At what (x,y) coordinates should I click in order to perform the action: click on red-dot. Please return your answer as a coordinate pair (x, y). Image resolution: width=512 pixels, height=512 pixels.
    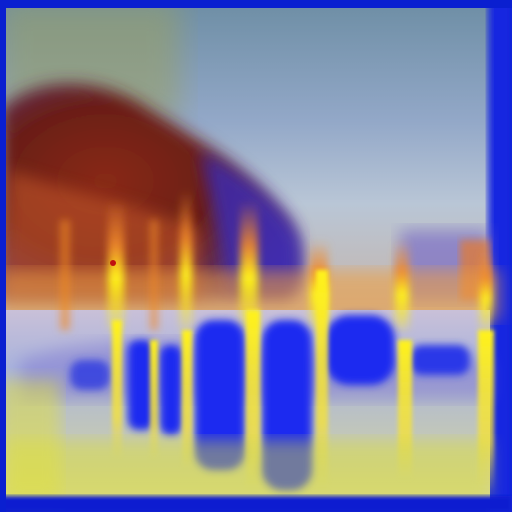
    Looking at the image, I should click on (113, 263).